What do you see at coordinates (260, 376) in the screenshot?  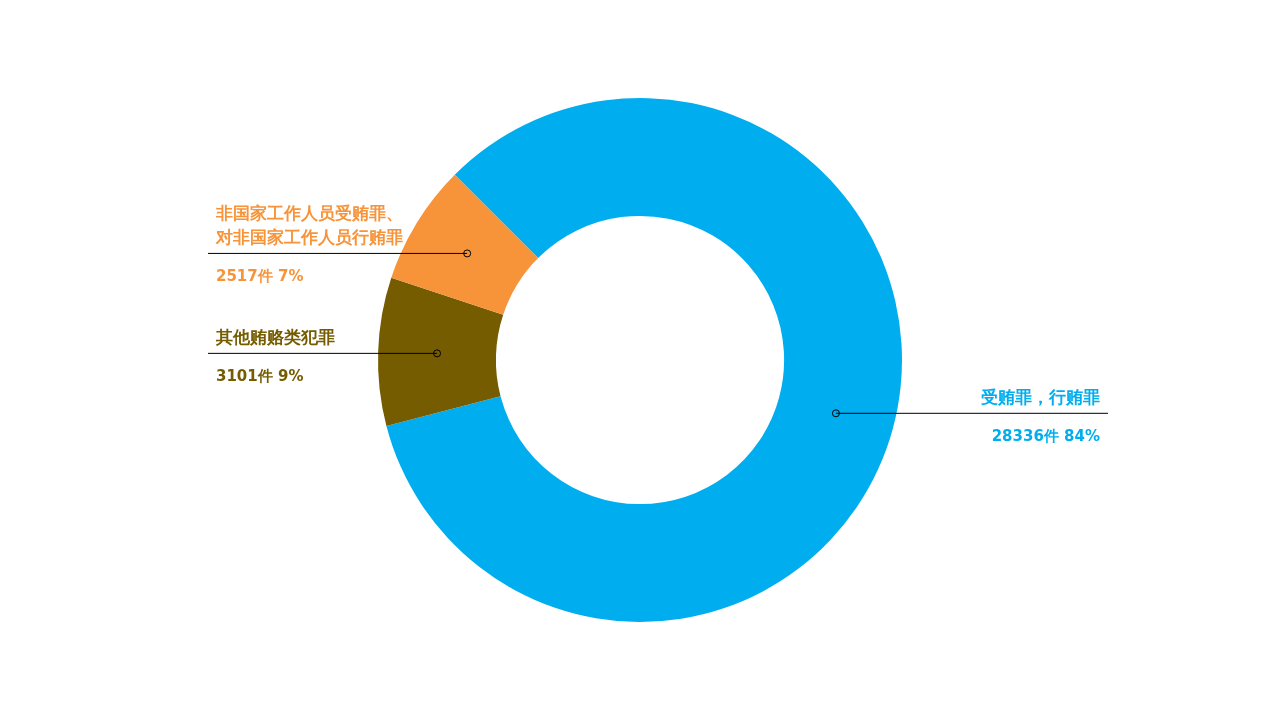 I see `data-label: 3101件 9%` at bounding box center [260, 376].